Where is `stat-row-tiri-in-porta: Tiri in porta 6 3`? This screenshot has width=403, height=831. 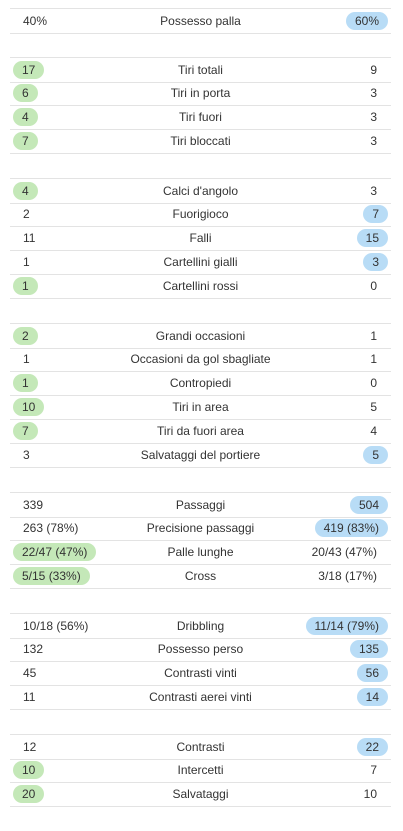 stat-row-tiri-in-porta: Tiri in porta 6 3 is located at coordinates (200, 93).